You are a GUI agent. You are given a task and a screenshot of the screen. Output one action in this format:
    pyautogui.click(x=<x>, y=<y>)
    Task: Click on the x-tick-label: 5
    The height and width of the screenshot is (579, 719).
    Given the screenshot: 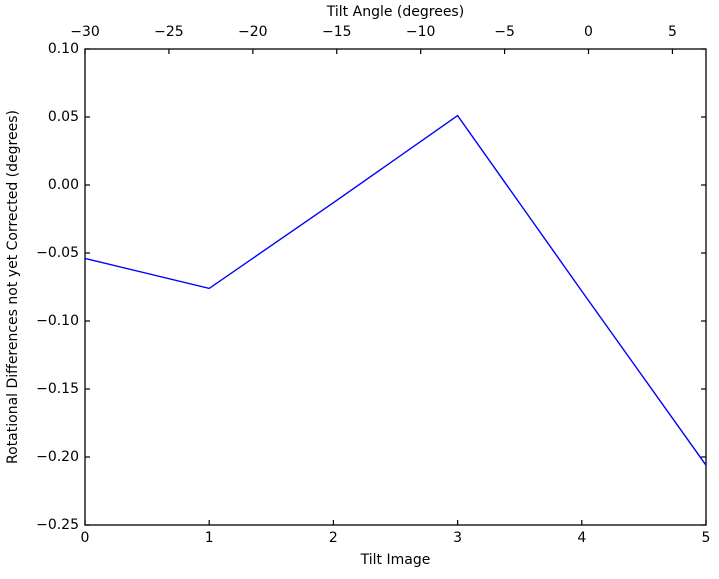 What is the action you would take?
    pyautogui.click(x=706, y=538)
    